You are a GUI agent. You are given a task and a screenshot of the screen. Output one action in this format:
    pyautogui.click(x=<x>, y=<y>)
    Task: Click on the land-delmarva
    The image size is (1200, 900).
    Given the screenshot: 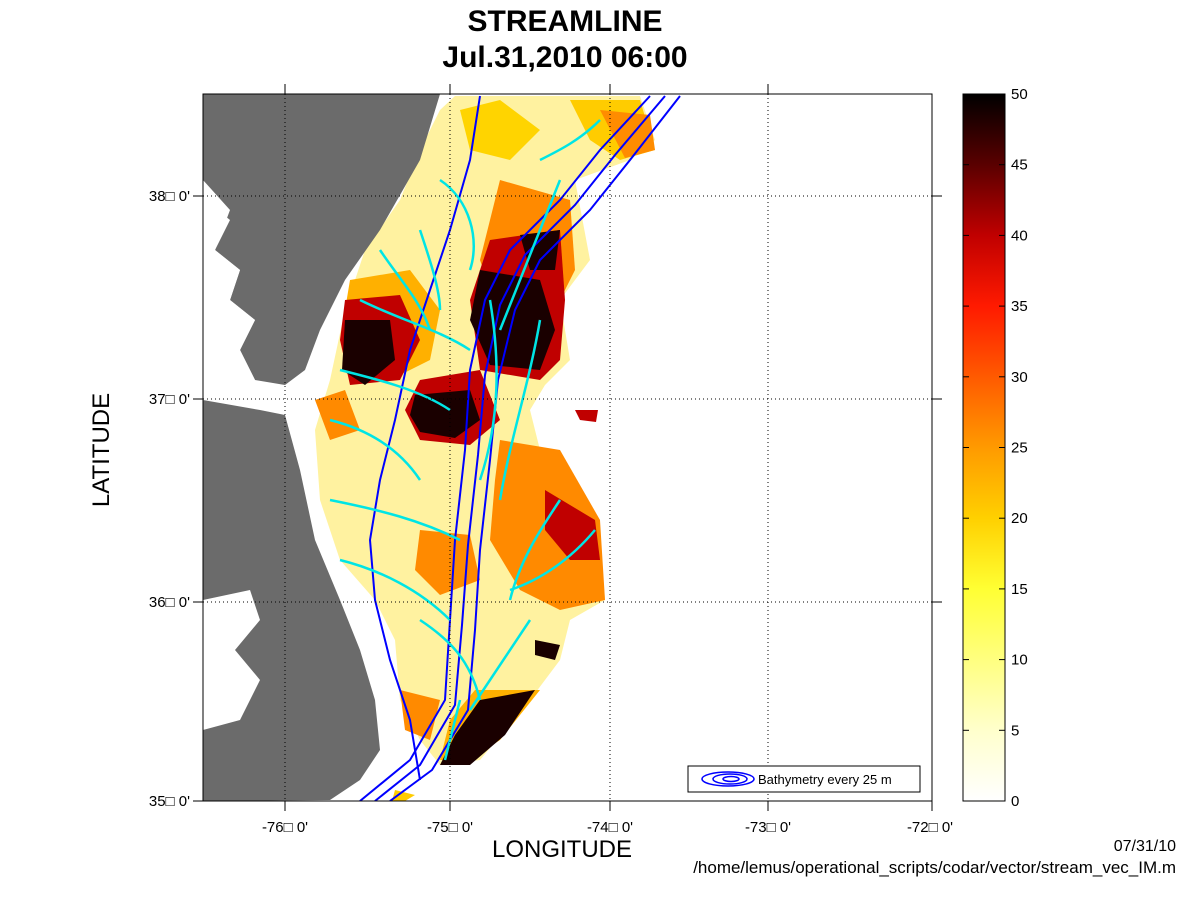 What is the action you would take?
    pyautogui.click(x=321, y=239)
    